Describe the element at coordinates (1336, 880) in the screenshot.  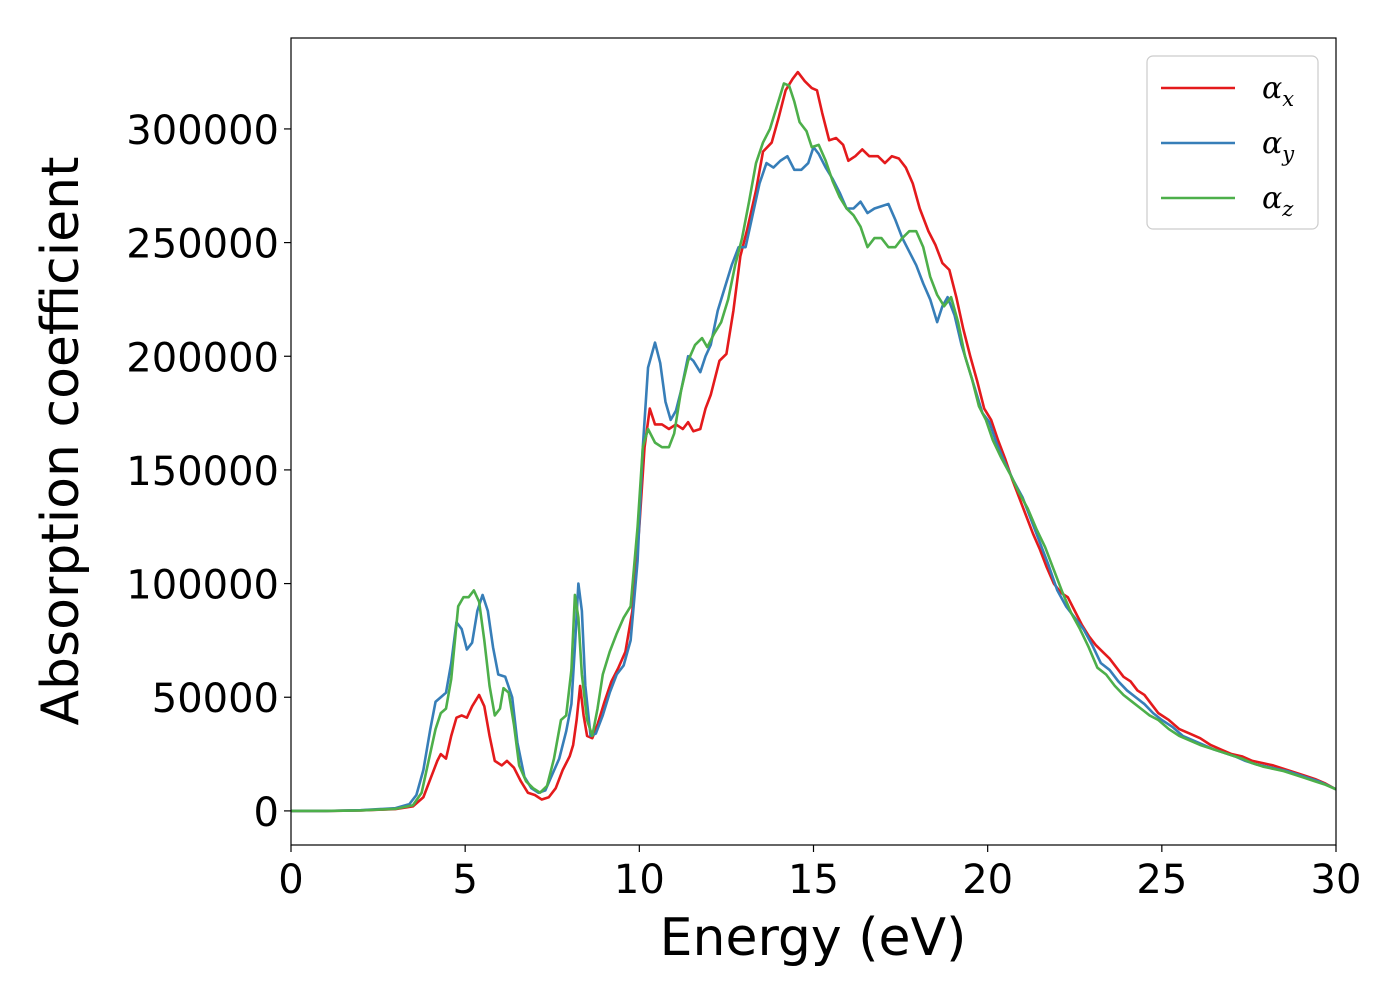
I see `x-tick-label: 30` at that location.